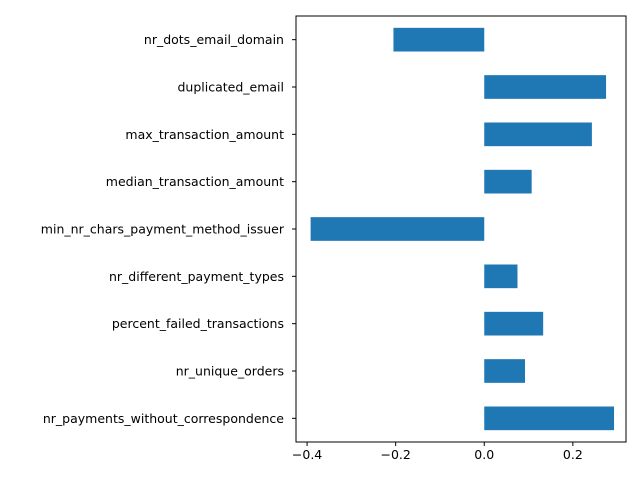 Image resolution: width=640 pixels, height=480 pixels. I want to click on bar-nr_dots_email_domain, so click(439, 39).